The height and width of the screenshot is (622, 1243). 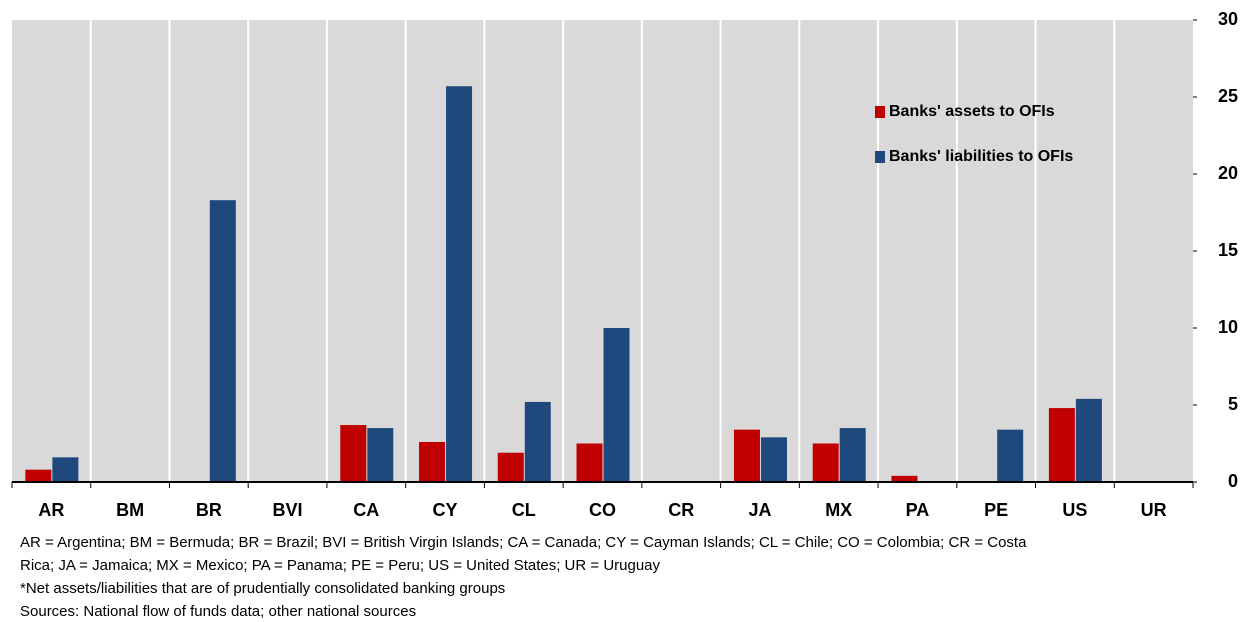 What do you see at coordinates (1228, 19) in the screenshot?
I see `y-tick-label: 30` at bounding box center [1228, 19].